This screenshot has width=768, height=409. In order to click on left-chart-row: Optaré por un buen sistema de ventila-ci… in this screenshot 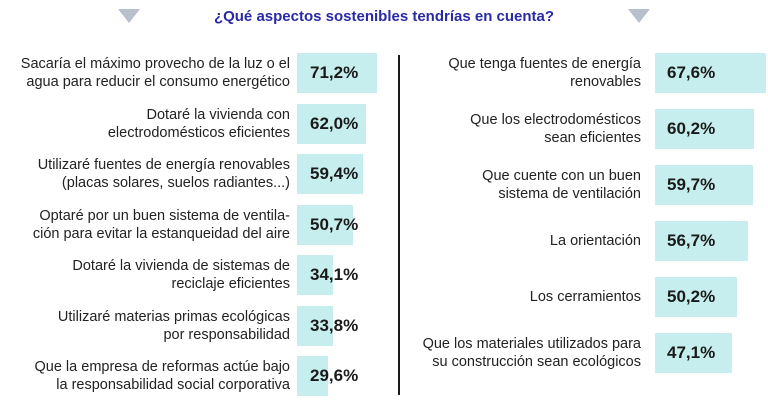, I will do `click(200, 225)`.